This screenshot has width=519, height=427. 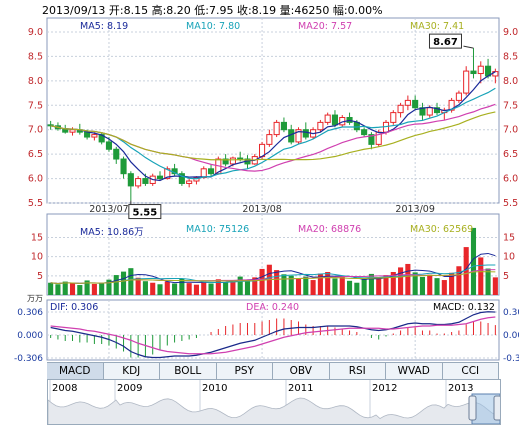 I want to click on high-pointer, so click(x=468, y=47).